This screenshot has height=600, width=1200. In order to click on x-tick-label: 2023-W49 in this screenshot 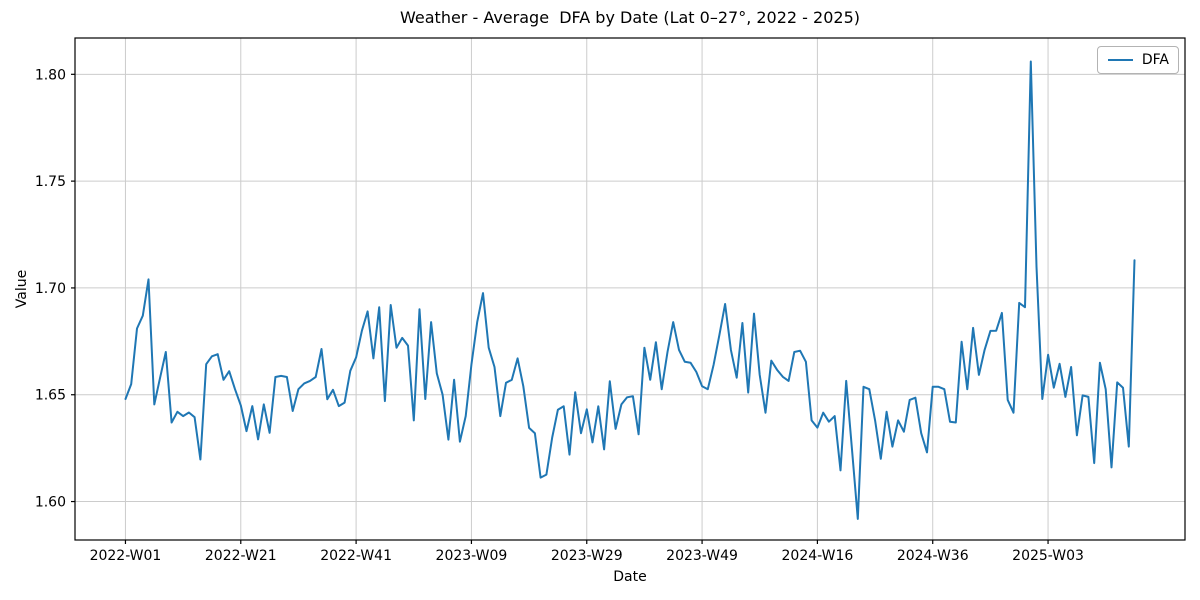, I will do `click(702, 556)`.